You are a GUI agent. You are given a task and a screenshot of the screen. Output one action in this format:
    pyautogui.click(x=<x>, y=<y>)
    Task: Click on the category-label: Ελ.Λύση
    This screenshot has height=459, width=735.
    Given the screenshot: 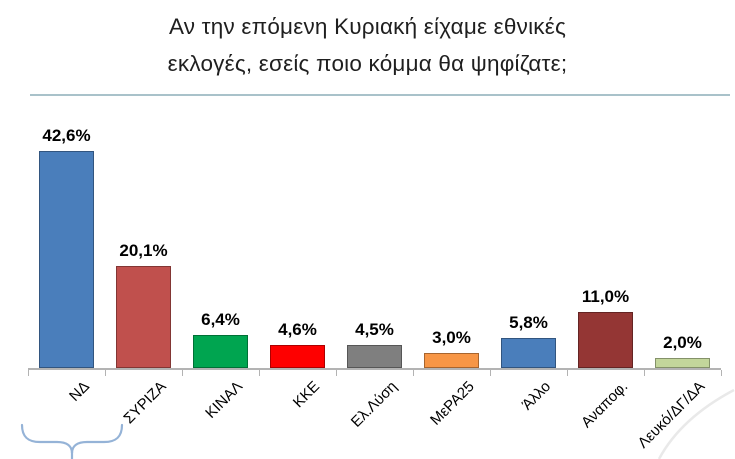 What is the action you would take?
    pyautogui.click(x=374, y=404)
    